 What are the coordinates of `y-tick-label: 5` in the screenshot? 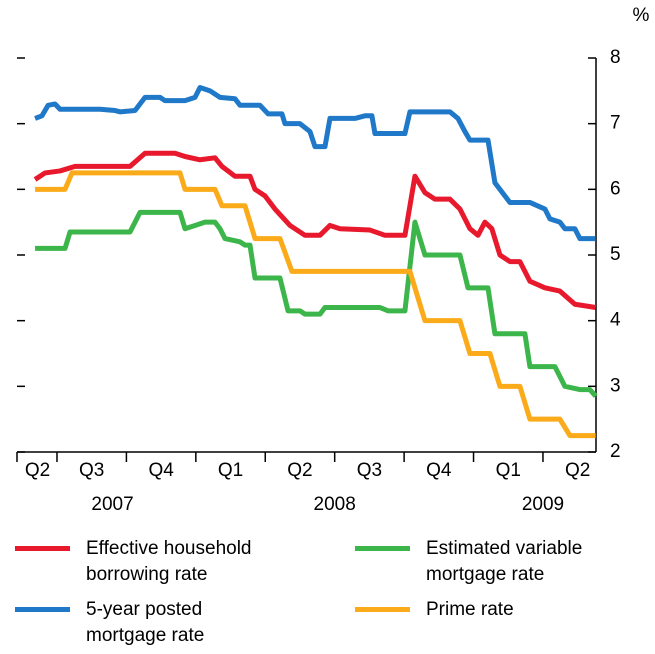 It's located at (615, 254).